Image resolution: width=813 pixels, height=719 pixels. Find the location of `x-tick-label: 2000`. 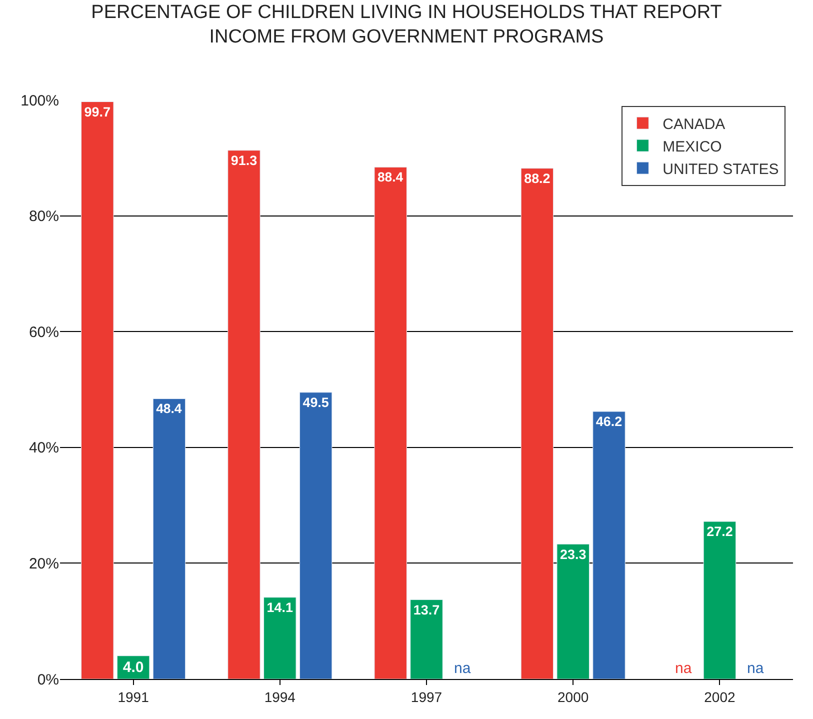

x-tick-label: 2000 is located at coordinates (573, 696).